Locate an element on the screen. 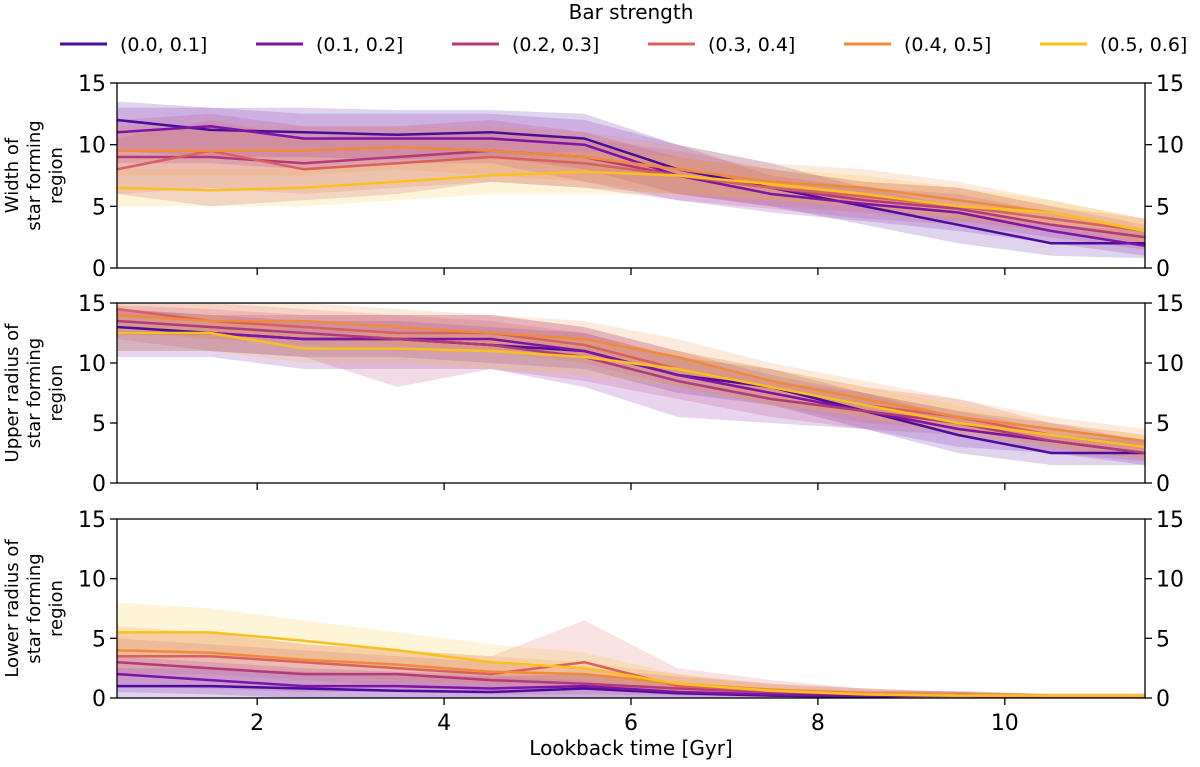  x-tick-label: 4 is located at coordinates (444, 723).